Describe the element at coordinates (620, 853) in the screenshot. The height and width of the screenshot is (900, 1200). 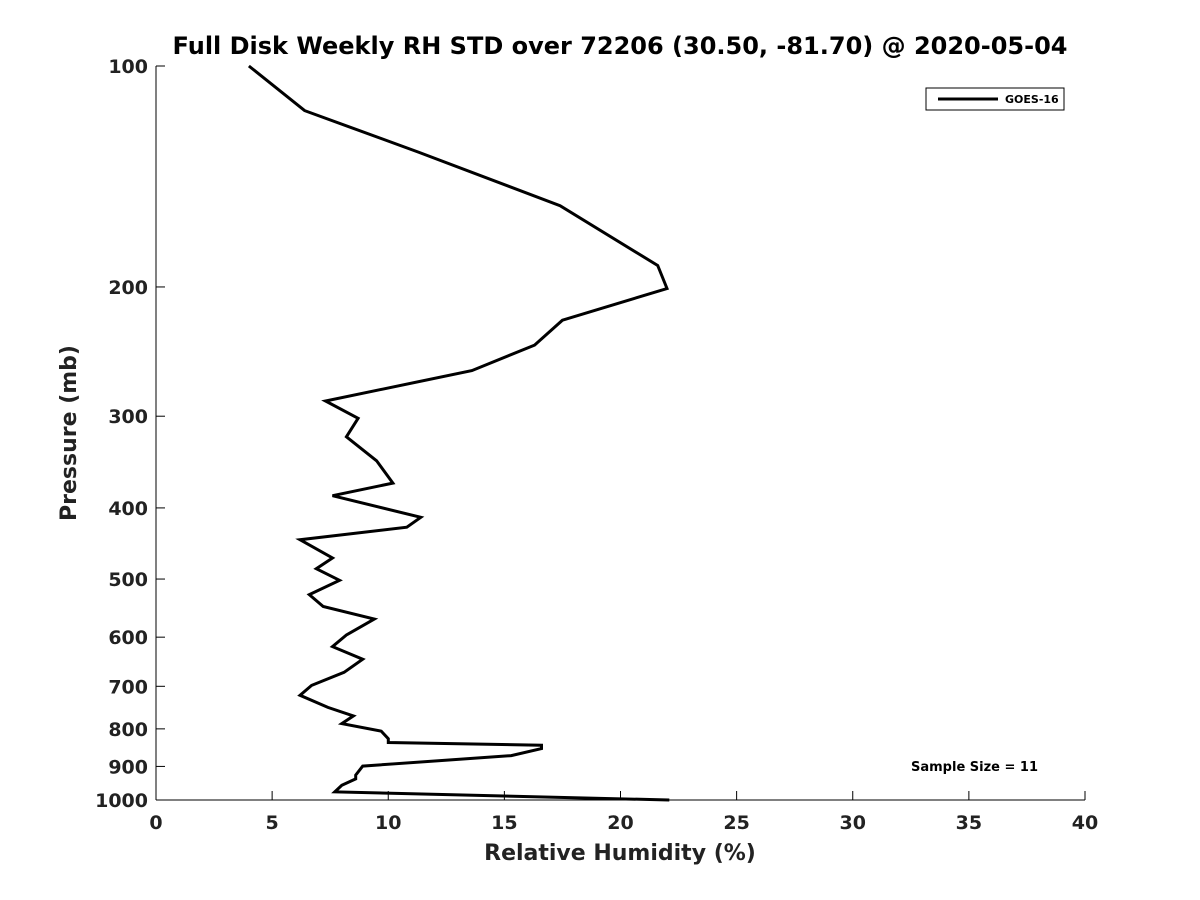
I see `x-axis-label: Relative Humidity (%)` at that location.